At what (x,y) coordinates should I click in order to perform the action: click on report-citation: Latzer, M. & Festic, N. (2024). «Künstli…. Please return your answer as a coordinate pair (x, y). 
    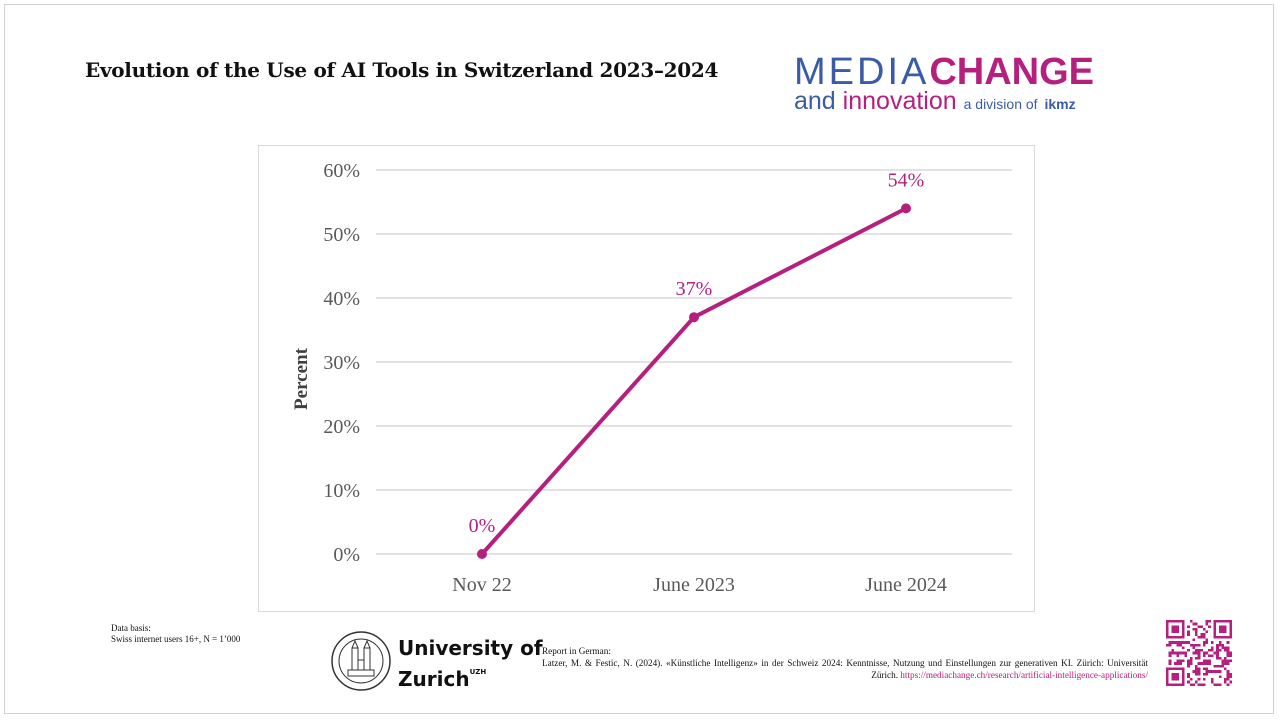
    Looking at the image, I should click on (845, 669).